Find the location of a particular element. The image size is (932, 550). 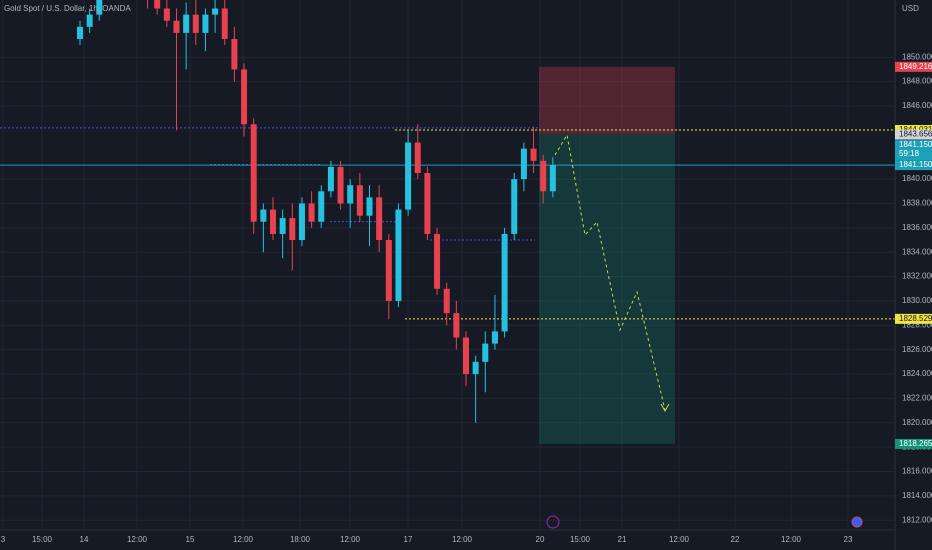

x-tick-label: 14 is located at coordinates (84, 539).